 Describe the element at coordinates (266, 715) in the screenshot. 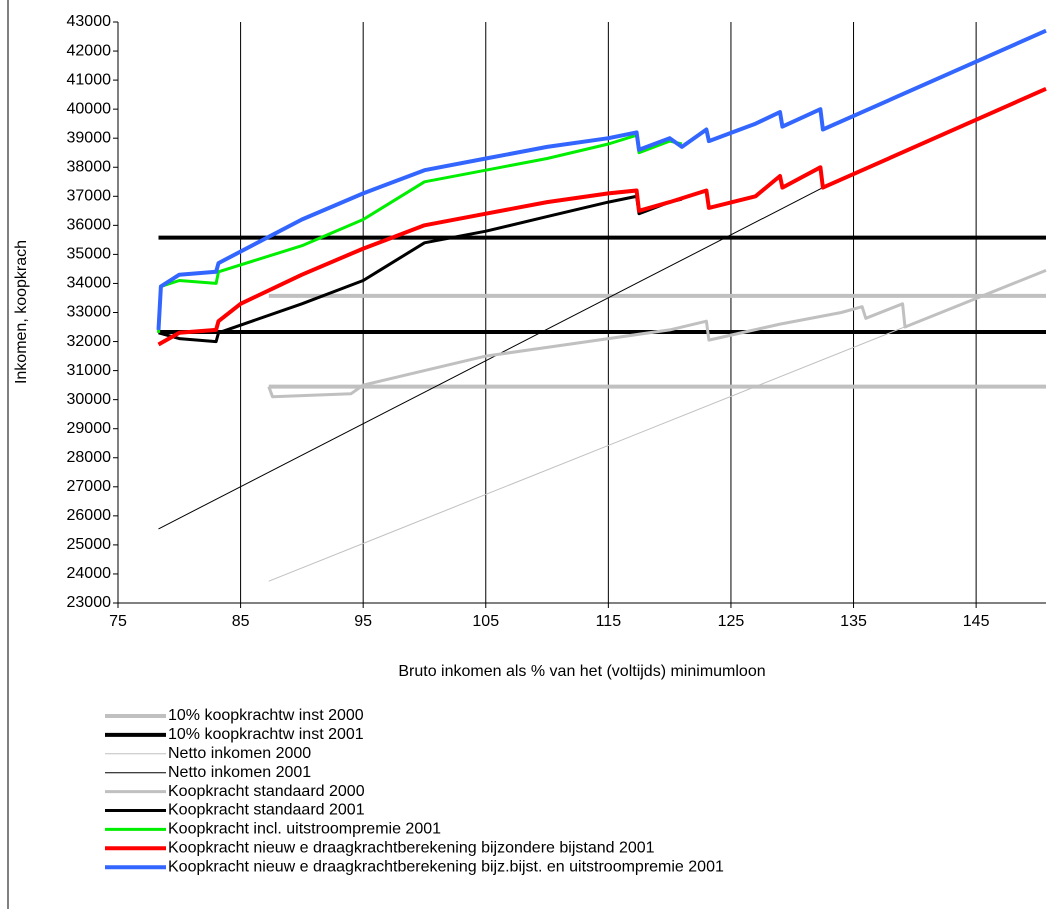

I see `legend-label: 10% koopkrachtw inst 2000` at that location.